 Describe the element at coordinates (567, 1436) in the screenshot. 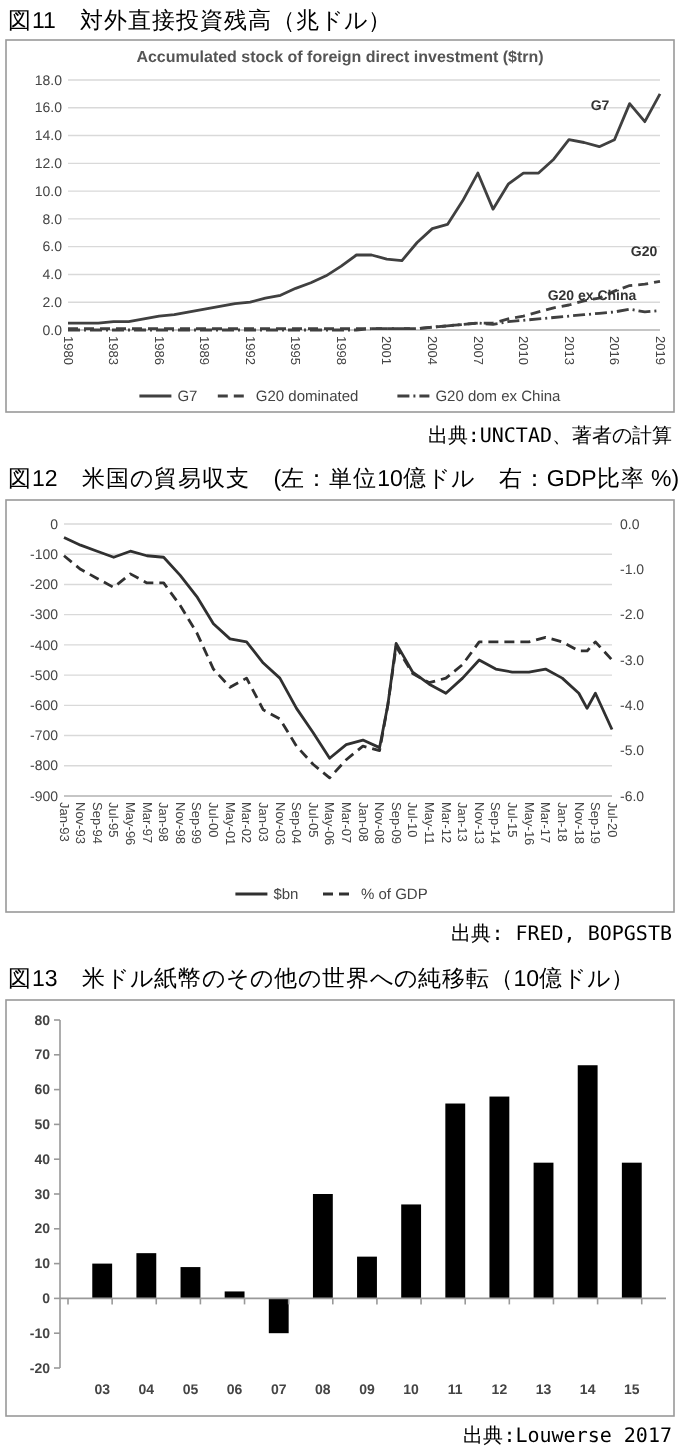

I see `source-note: 出典:Louwerse 2017` at that location.